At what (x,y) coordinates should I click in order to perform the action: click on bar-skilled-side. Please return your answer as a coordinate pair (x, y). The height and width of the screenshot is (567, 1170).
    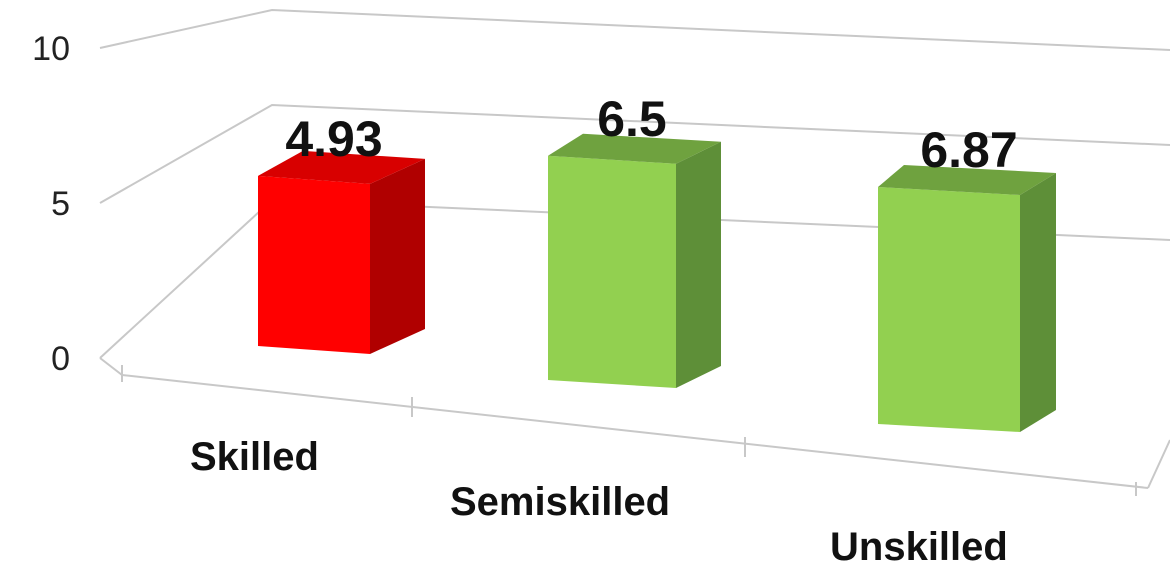
    Looking at the image, I should click on (397, 256).